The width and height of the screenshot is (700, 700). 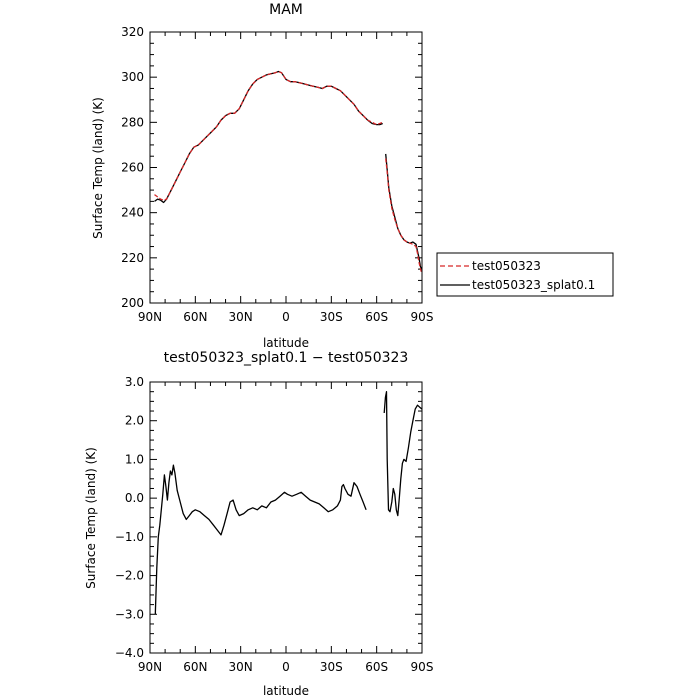 I want to click on bottom-x-tick-label: 90S, so click(x=422, y=667).